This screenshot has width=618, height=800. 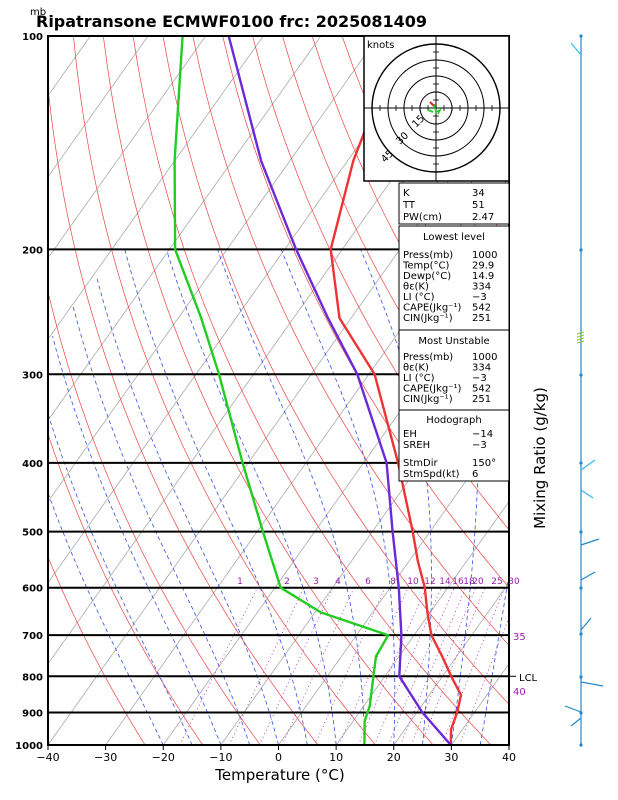 What do you see at coordinates (416, 368) in the screenshot?
I see `stats-label: θε(K)` at bounding box center [416, 368].